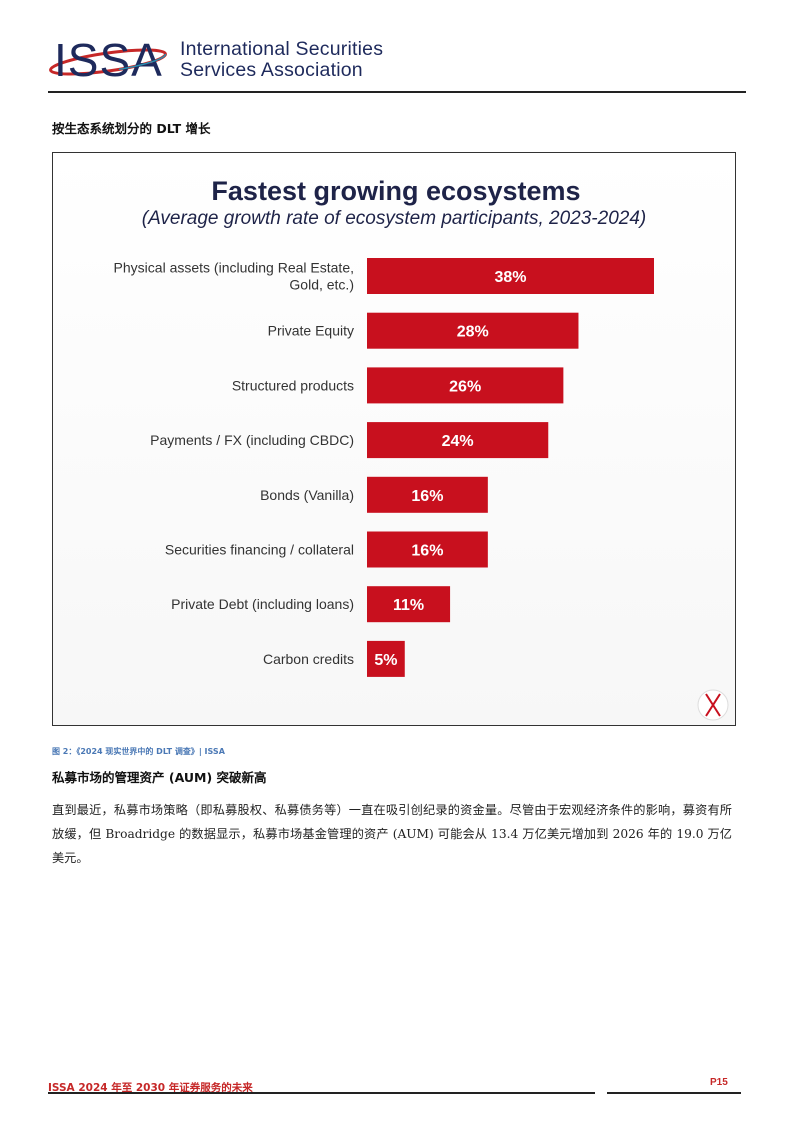 This screenshot has width=793, height=1122. I want to click on bar-value-label: 28%, so click(473, 332).